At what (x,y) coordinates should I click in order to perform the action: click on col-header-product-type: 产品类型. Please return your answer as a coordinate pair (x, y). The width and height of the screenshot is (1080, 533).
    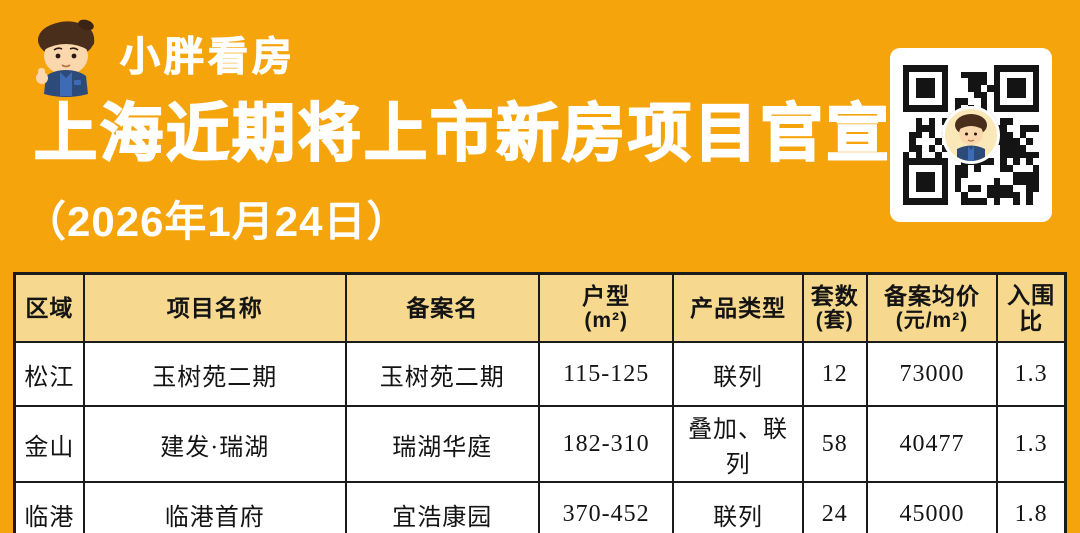
    Looking at the image, I should click on (738, 307).